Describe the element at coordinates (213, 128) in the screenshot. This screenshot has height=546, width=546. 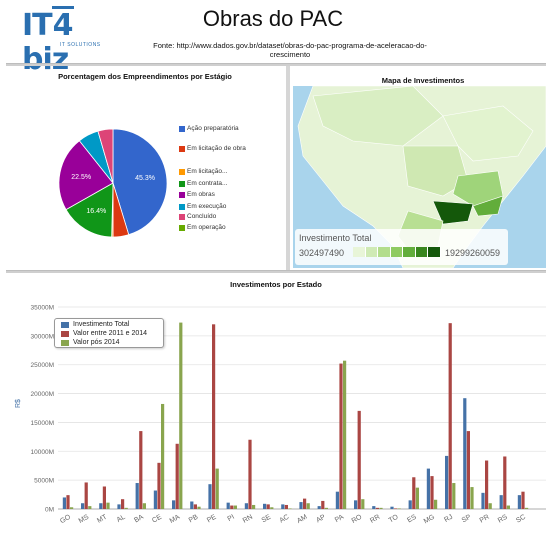
I see `pie-legend-label: Ação preparatória` at that location.